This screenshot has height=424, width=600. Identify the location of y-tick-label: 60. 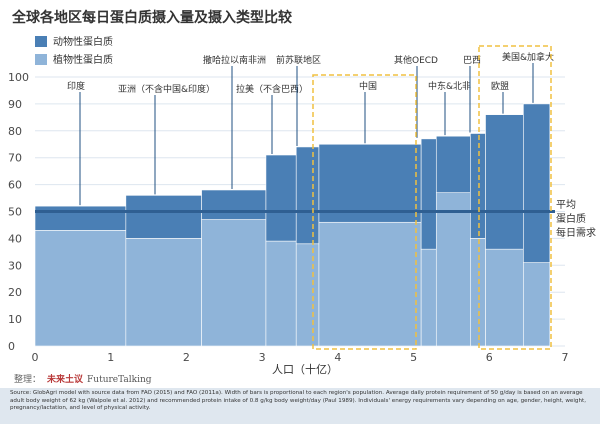
(15, 185).